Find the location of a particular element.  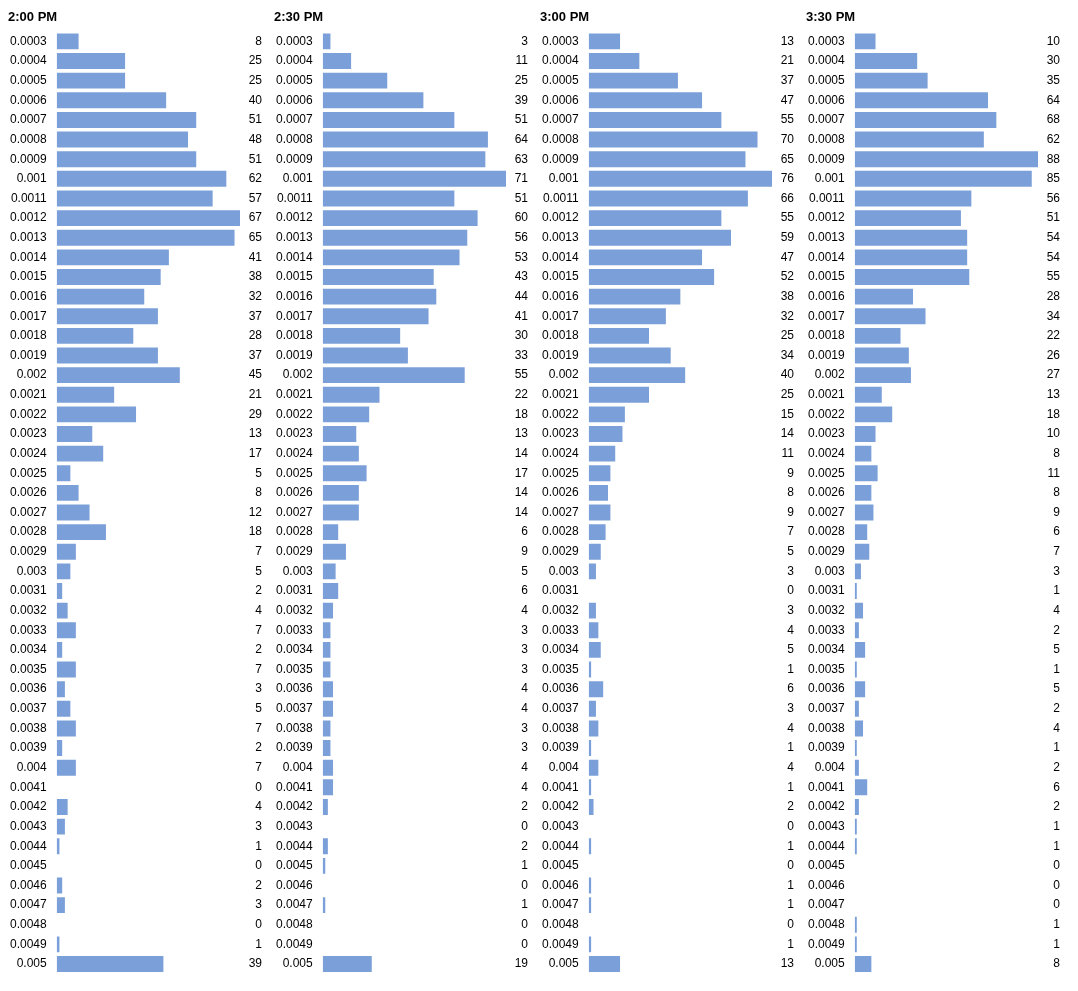

y-tick-label: 0.0023 is located at coordinates (29, 433).